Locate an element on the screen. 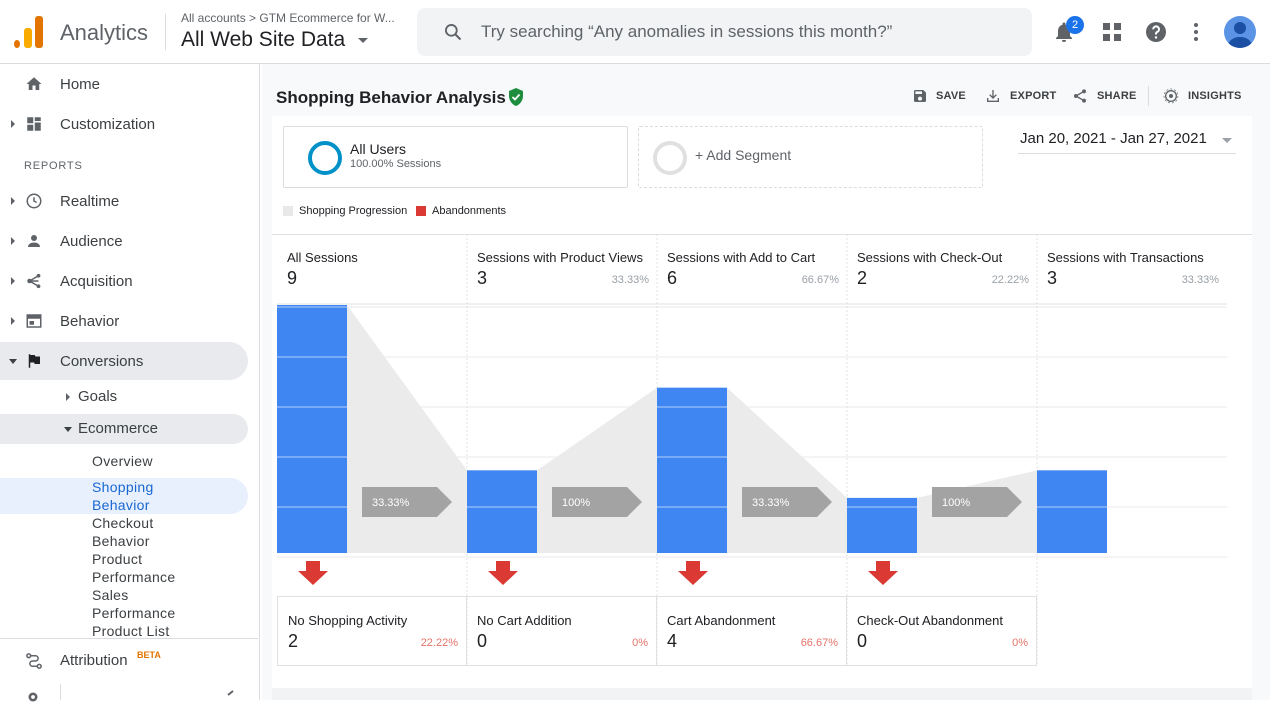  page-title: Shopping Behavior Analysis is located at coordinates (391, 97).